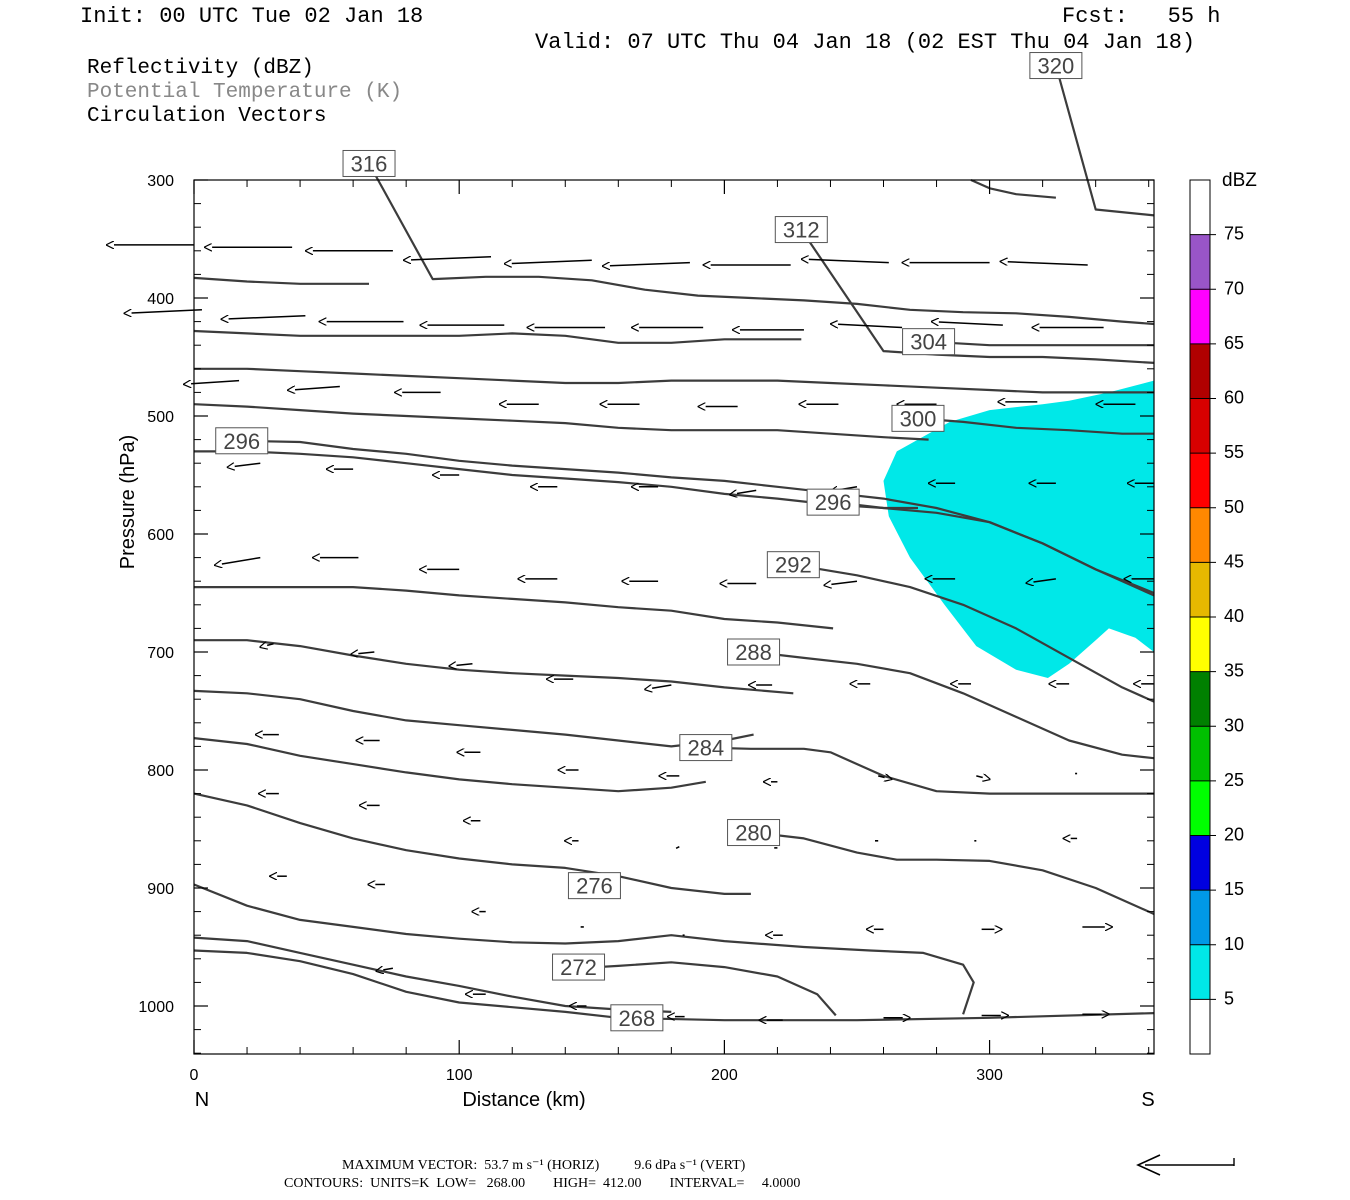  What do you see at coordinates (1234, 725) in the screenshot?
I see `colorbar-label: 30` at bounding box center [1234, 725].